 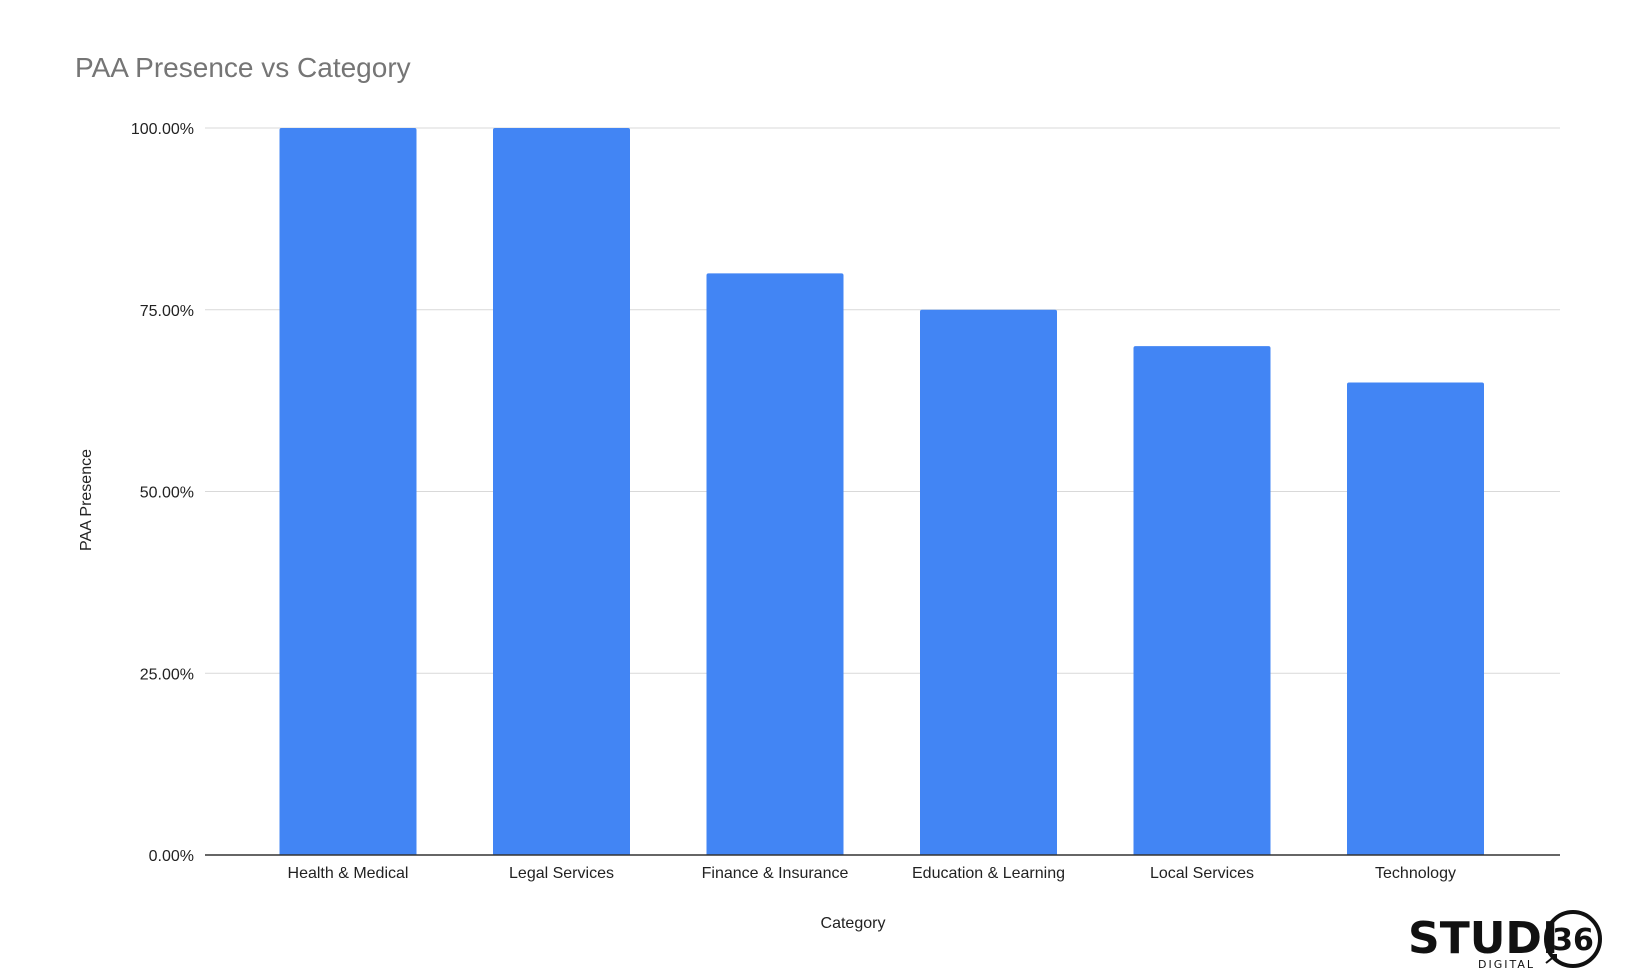 I want to click on y-tick-label: 50.00%, so click(x=167, y=493).